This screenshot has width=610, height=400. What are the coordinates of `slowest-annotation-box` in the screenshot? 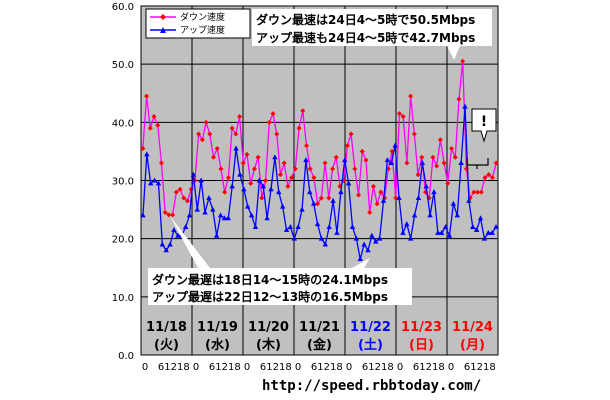 It's located at (280, 286).